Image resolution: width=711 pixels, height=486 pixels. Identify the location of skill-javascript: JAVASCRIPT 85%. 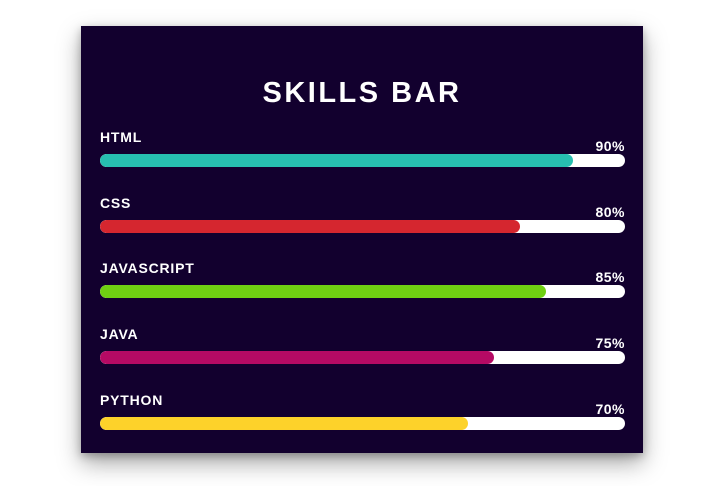
(362, 285).